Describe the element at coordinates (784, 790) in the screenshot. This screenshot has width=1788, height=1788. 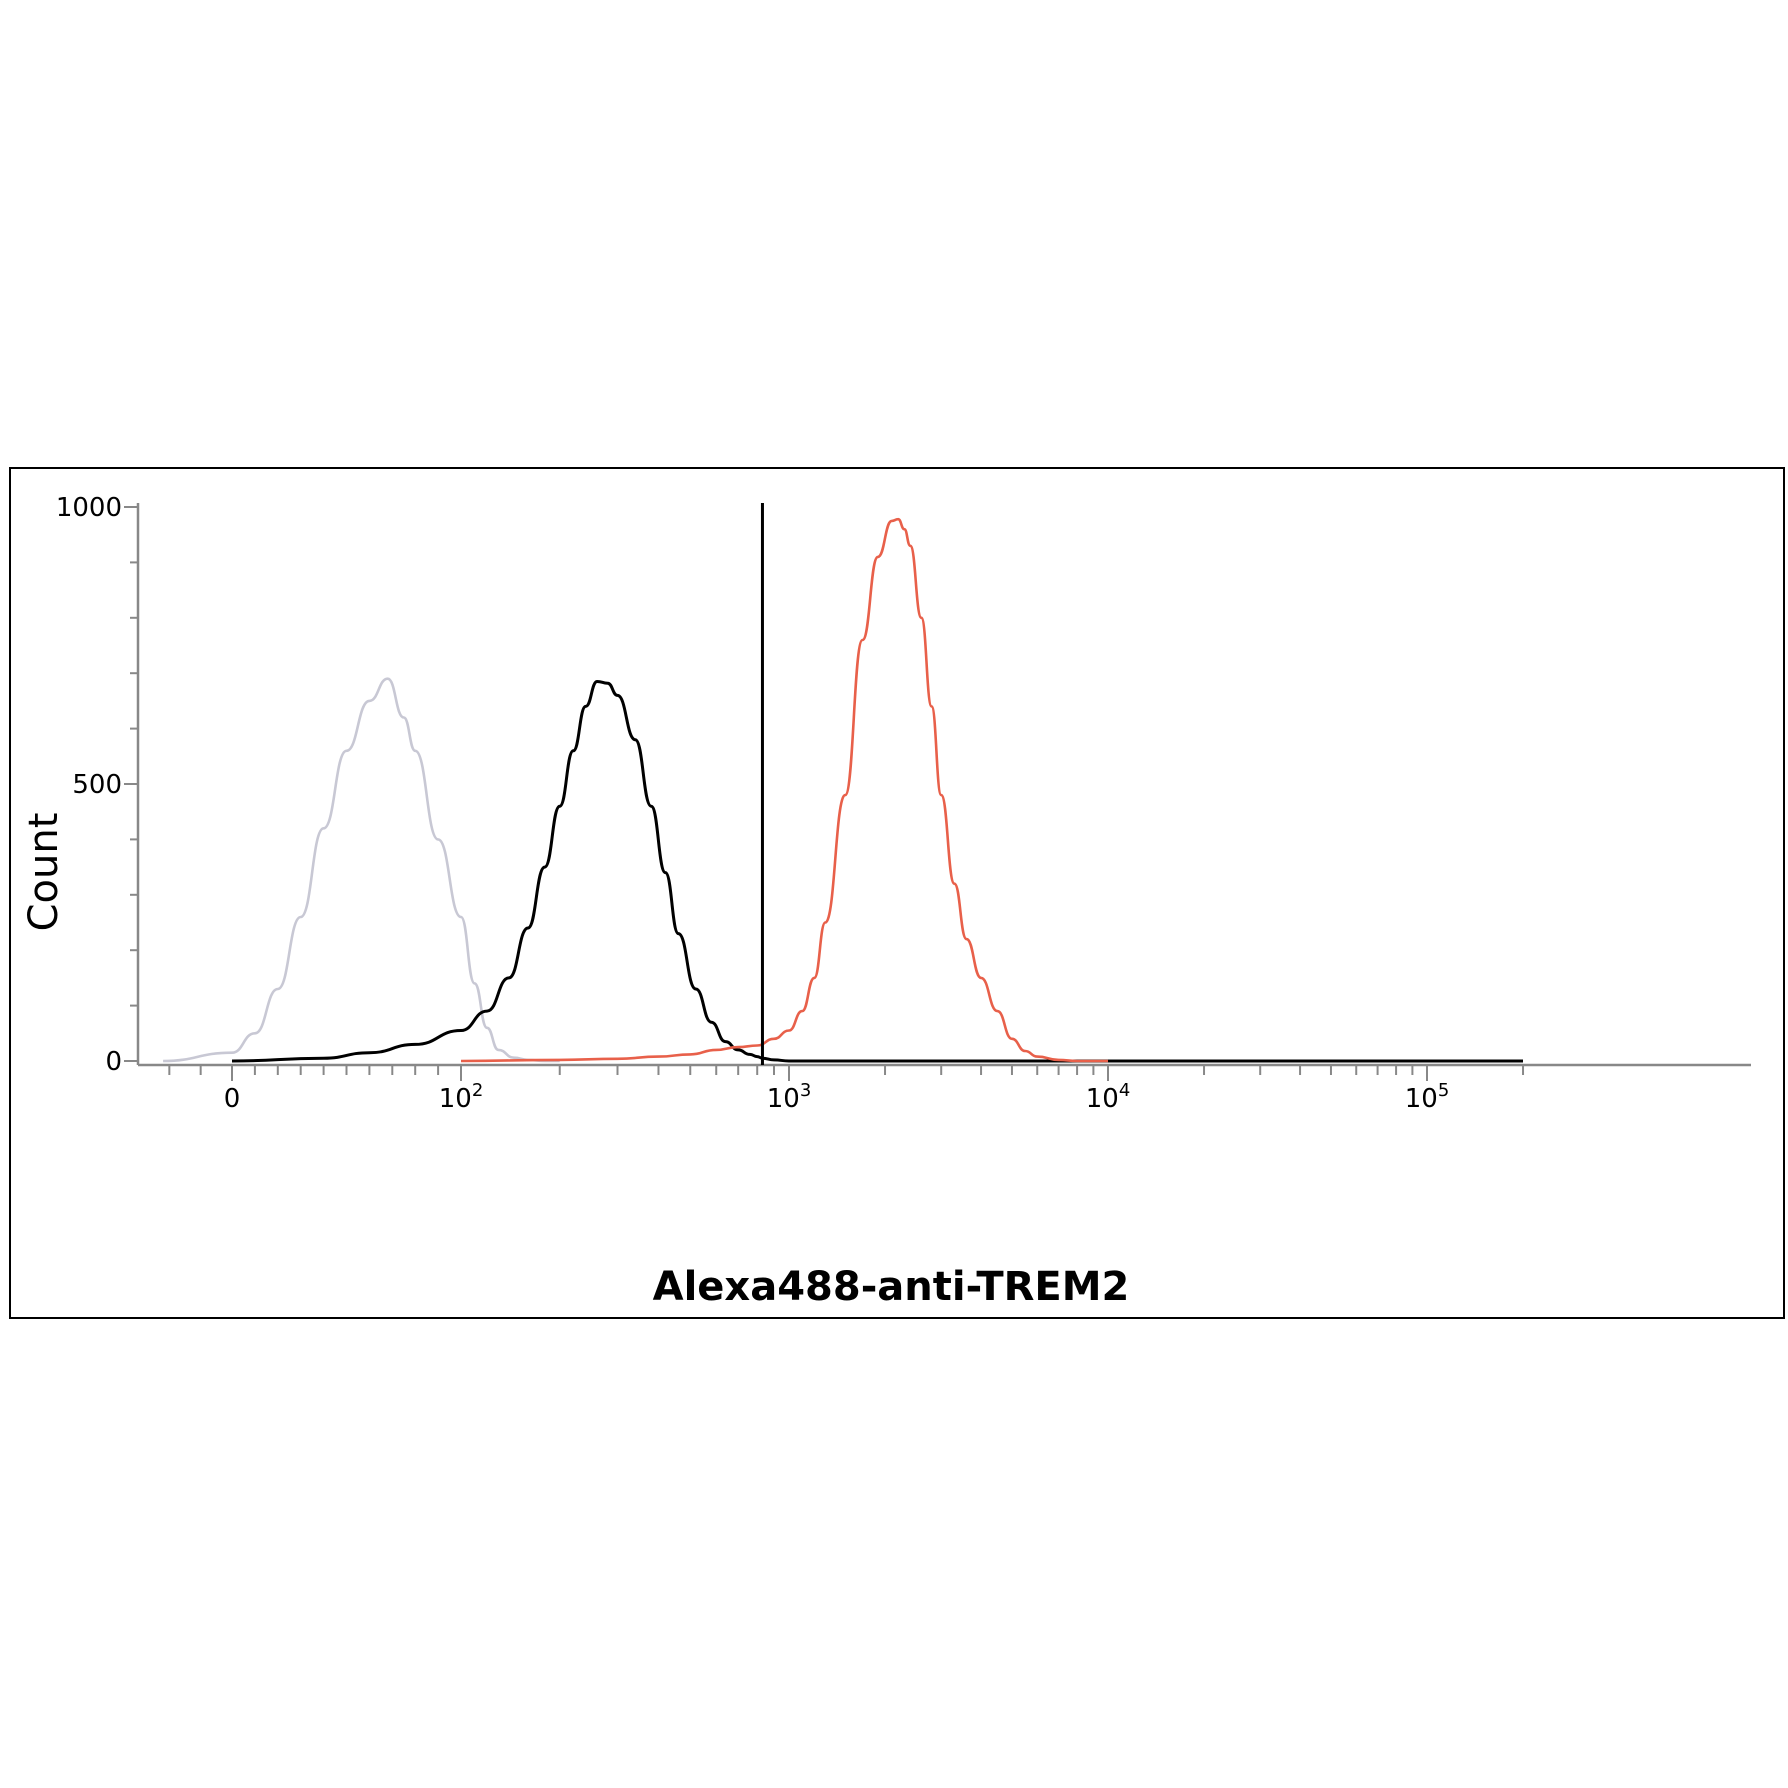
I see `trem2-positive-curve` at that location.